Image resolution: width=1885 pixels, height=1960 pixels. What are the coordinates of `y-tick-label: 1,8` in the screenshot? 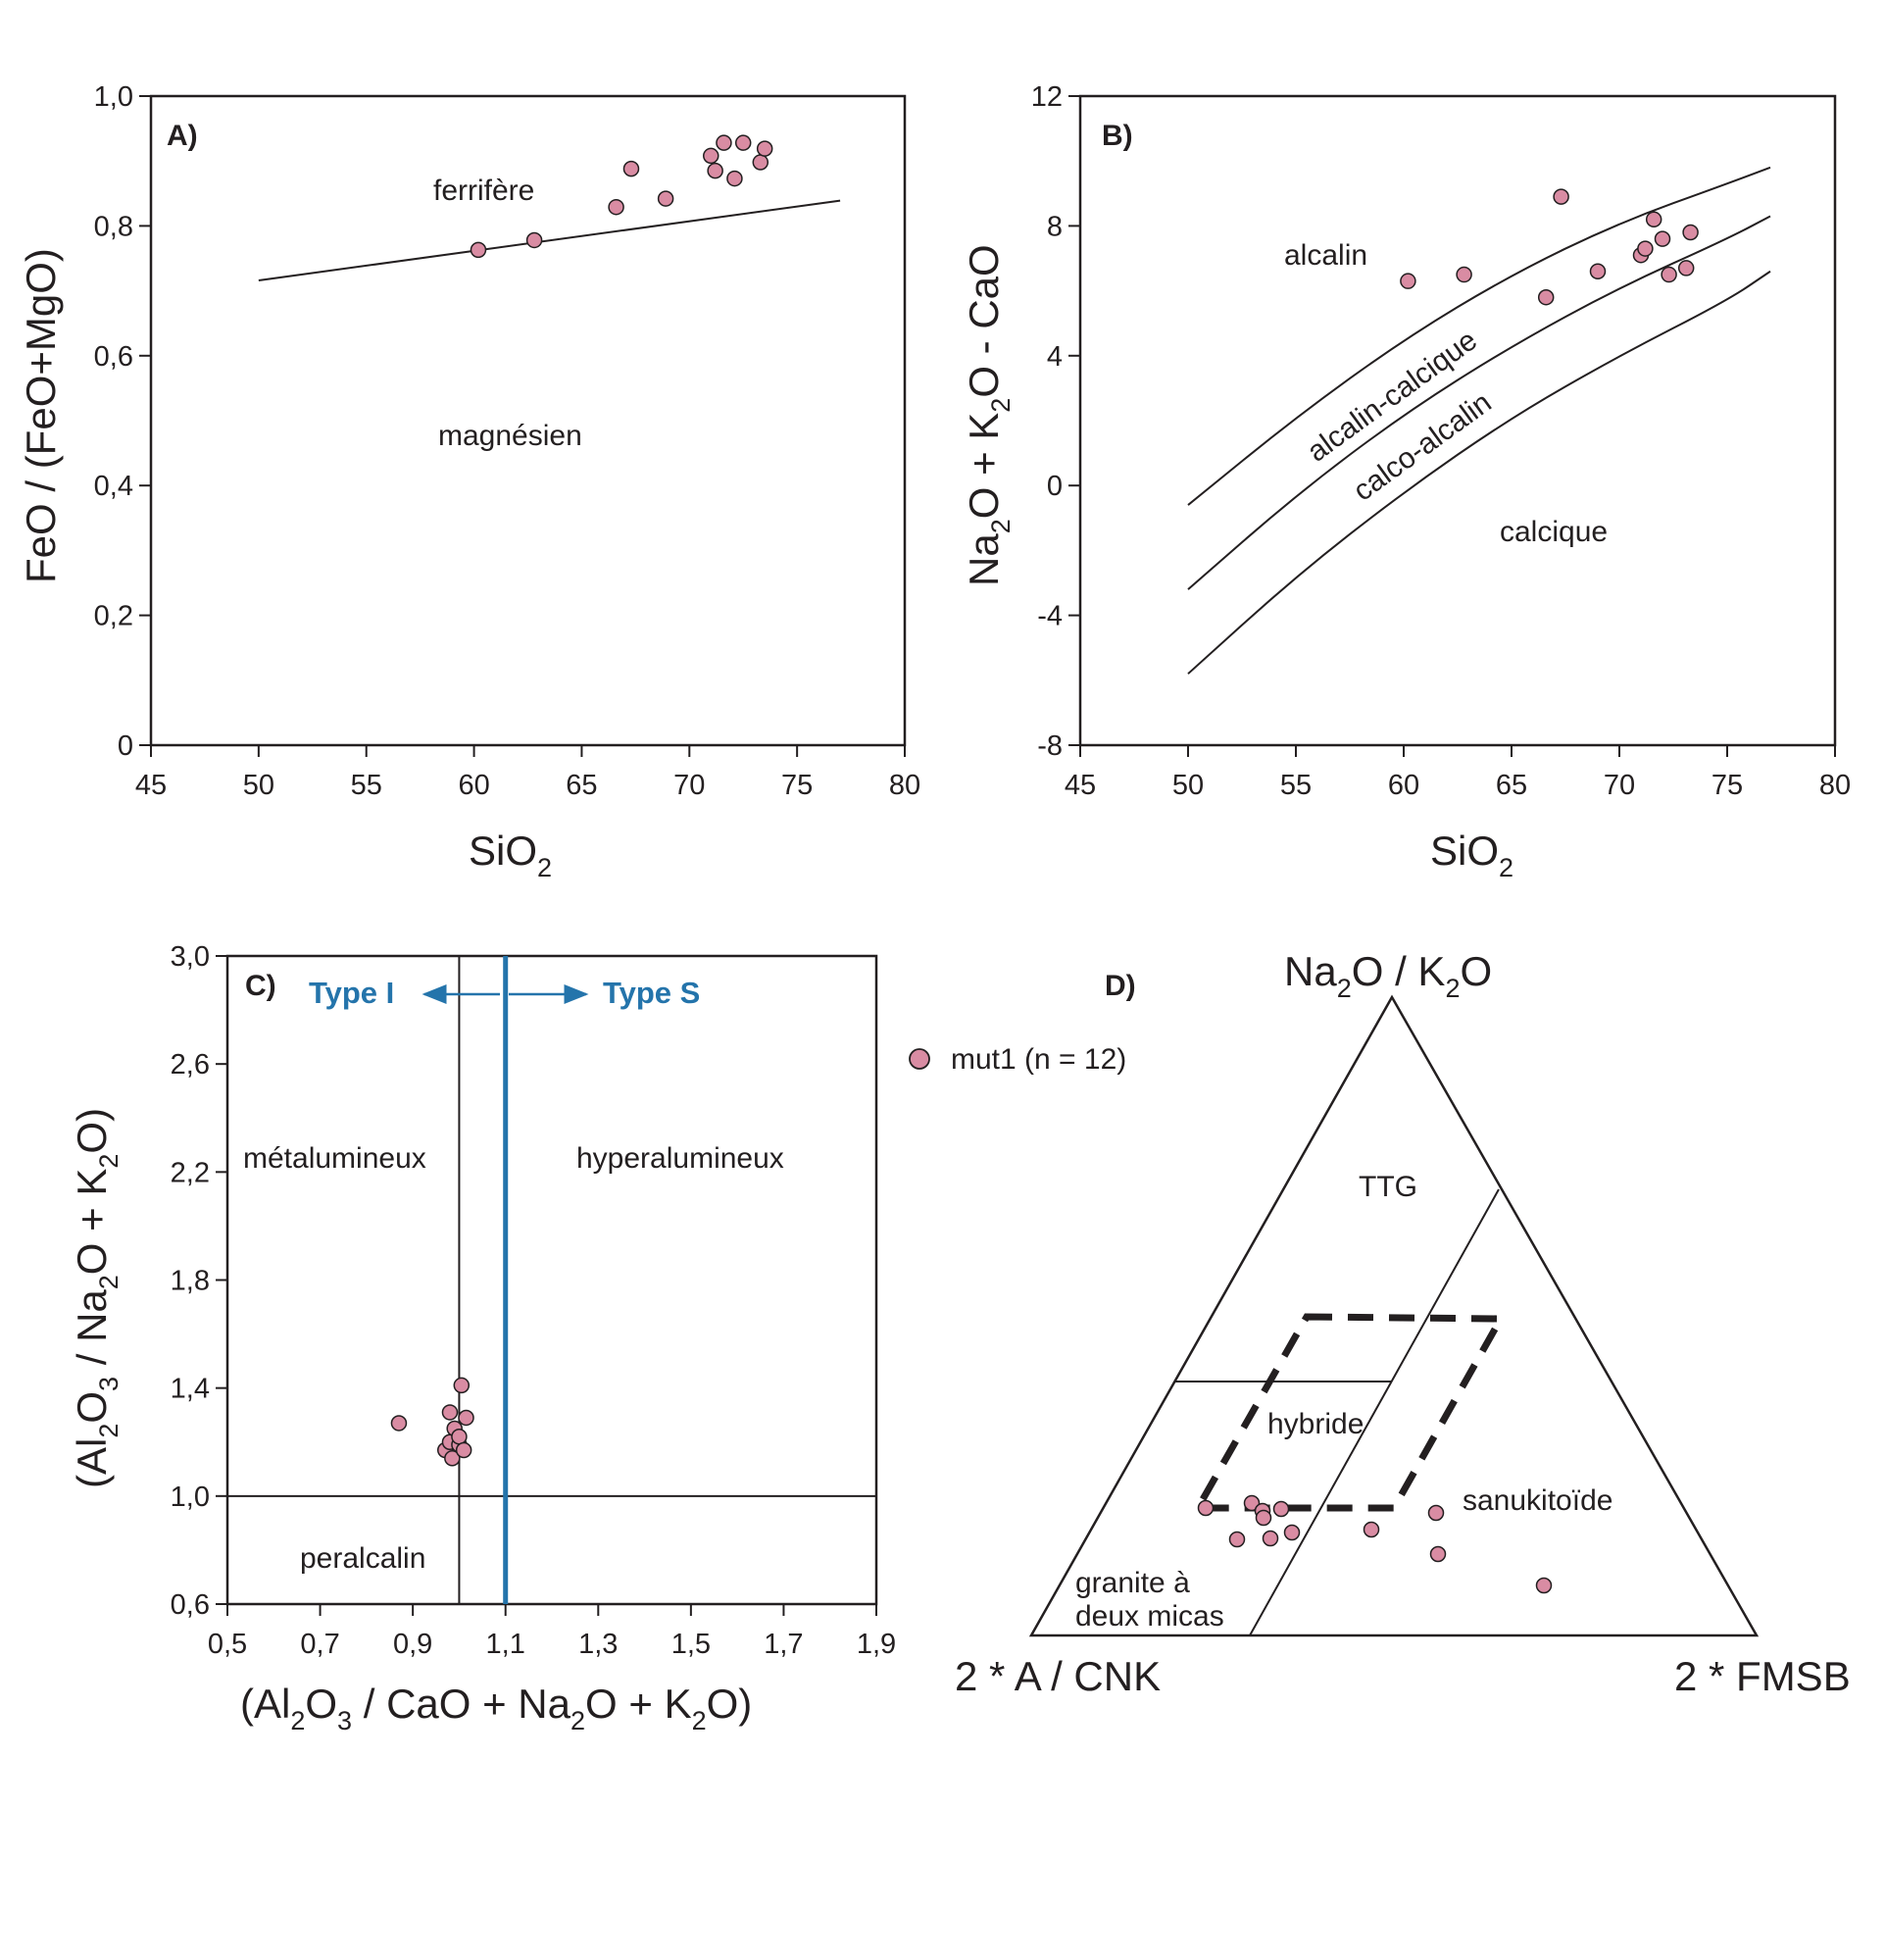 It's located at (190, 1281).